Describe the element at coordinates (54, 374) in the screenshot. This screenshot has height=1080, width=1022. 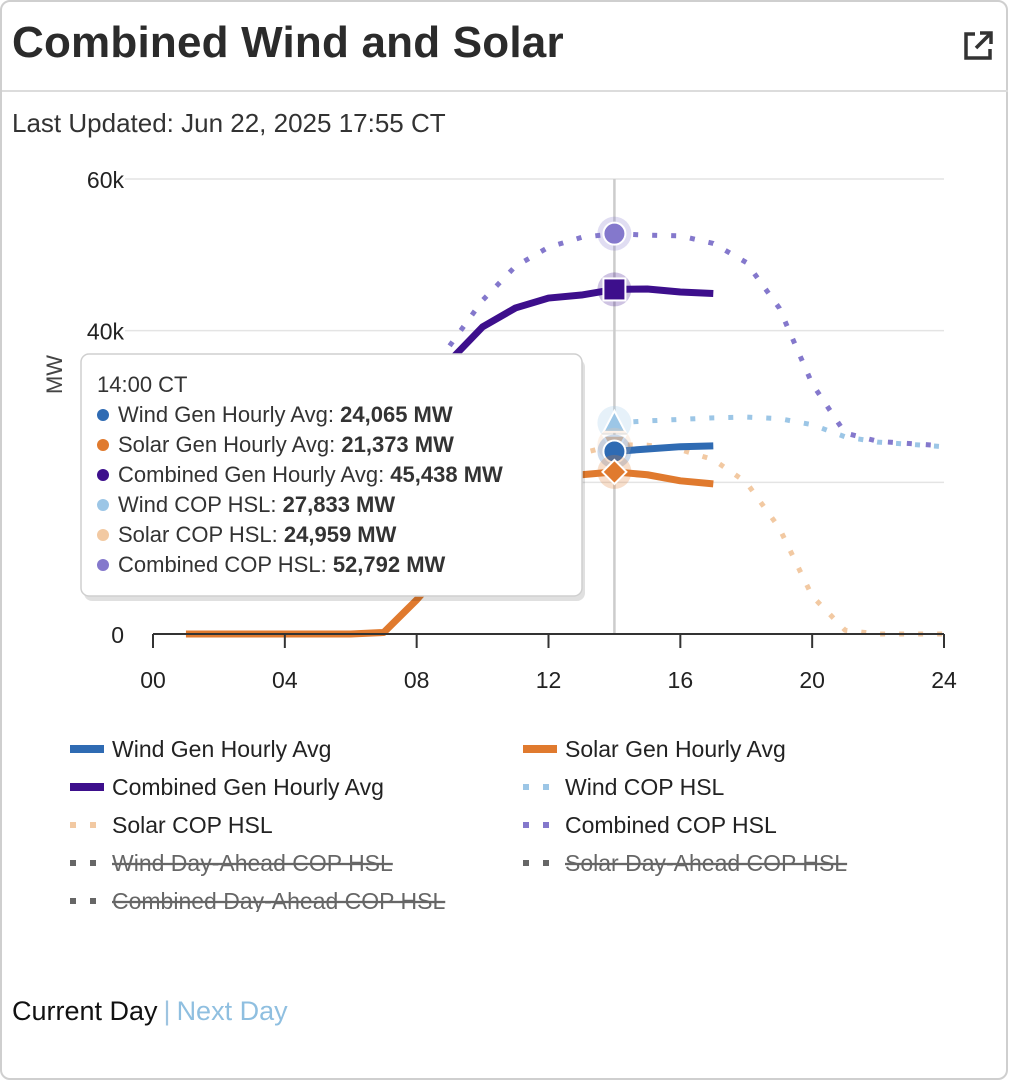
I see `y-axis-label: MW` at that location.